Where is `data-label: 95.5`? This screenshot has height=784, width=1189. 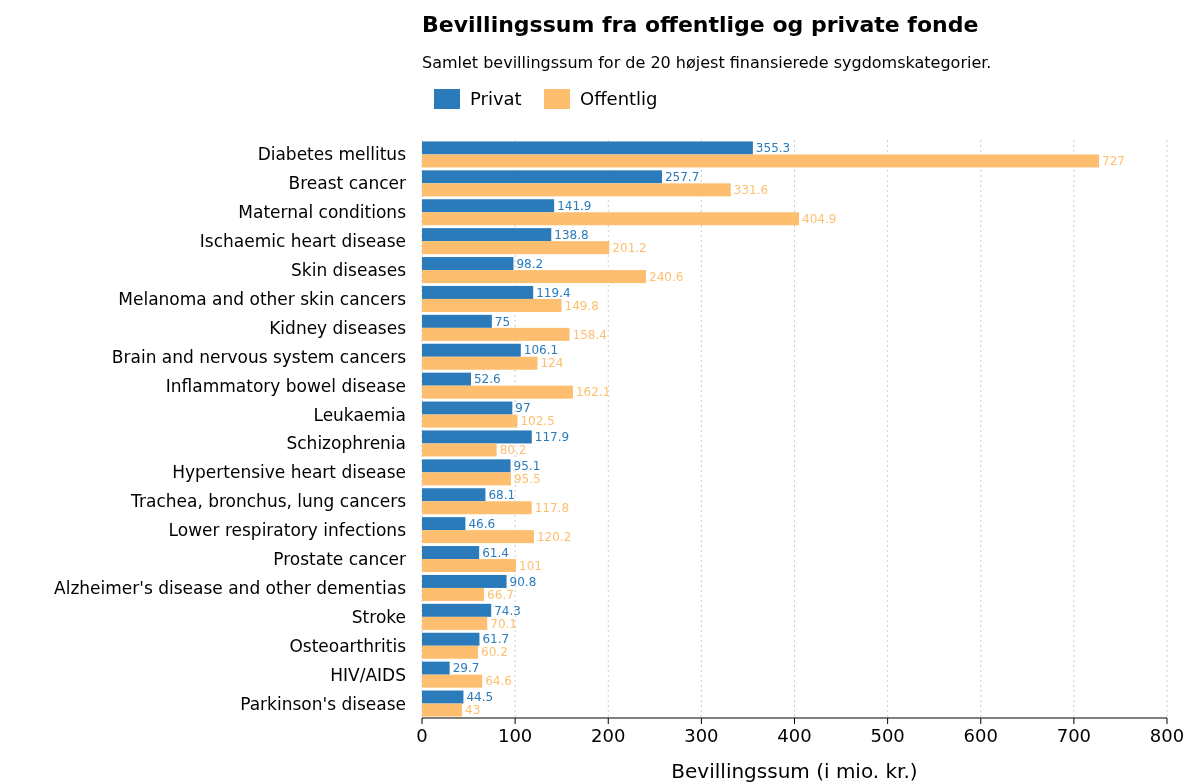
data-label: 95.5 is located at coordinates (527, 479).